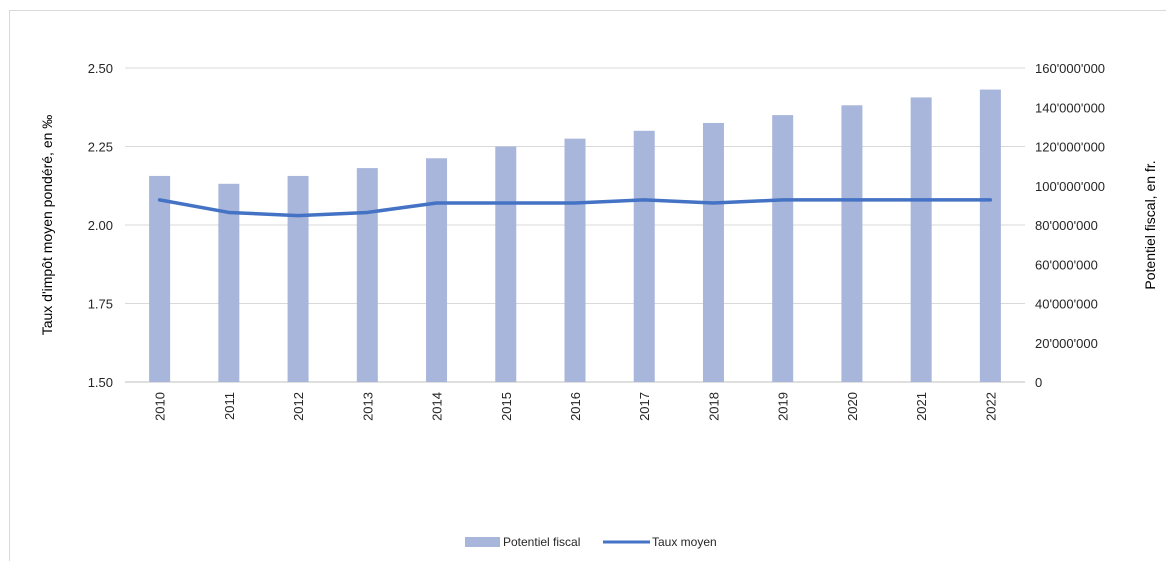  What do you see at coordinates (1070, 147) in the screenshot?
I see `right-tick-label: 120'000'000` at bounding box center [1070, 147].